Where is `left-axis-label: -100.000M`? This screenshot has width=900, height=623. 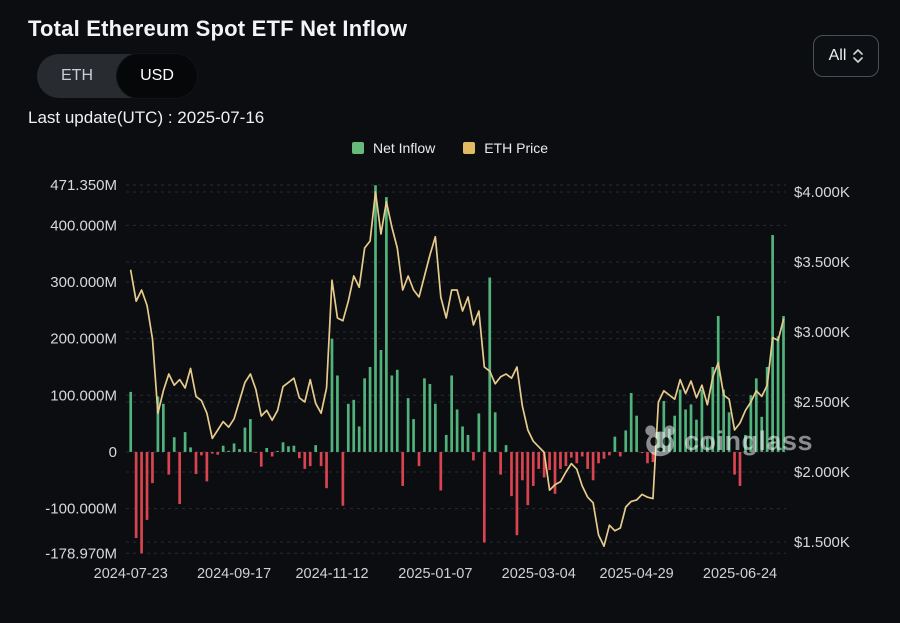
left-axis-label: -100.000M is located at coordinates (81, 509).